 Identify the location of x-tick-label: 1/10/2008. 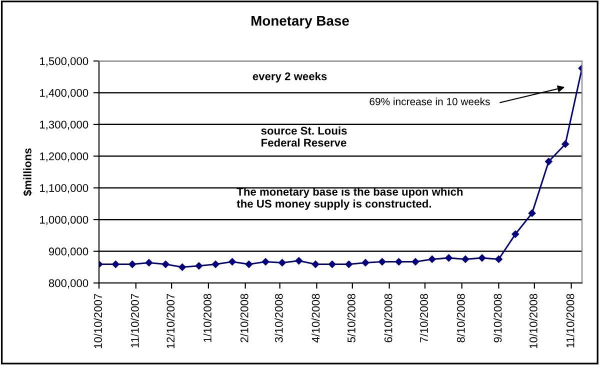
(207, 318).